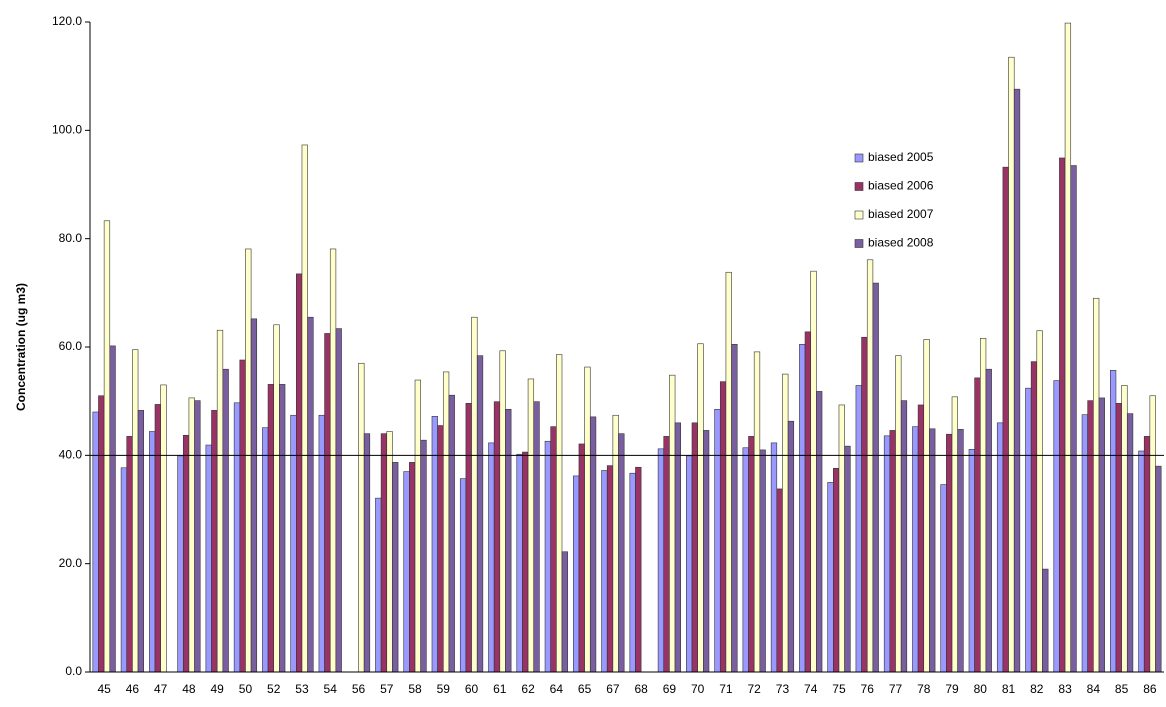  Describe the element at coordinates (528, 689) in the screenshot. I see `x-tick-label: 62` at that location.